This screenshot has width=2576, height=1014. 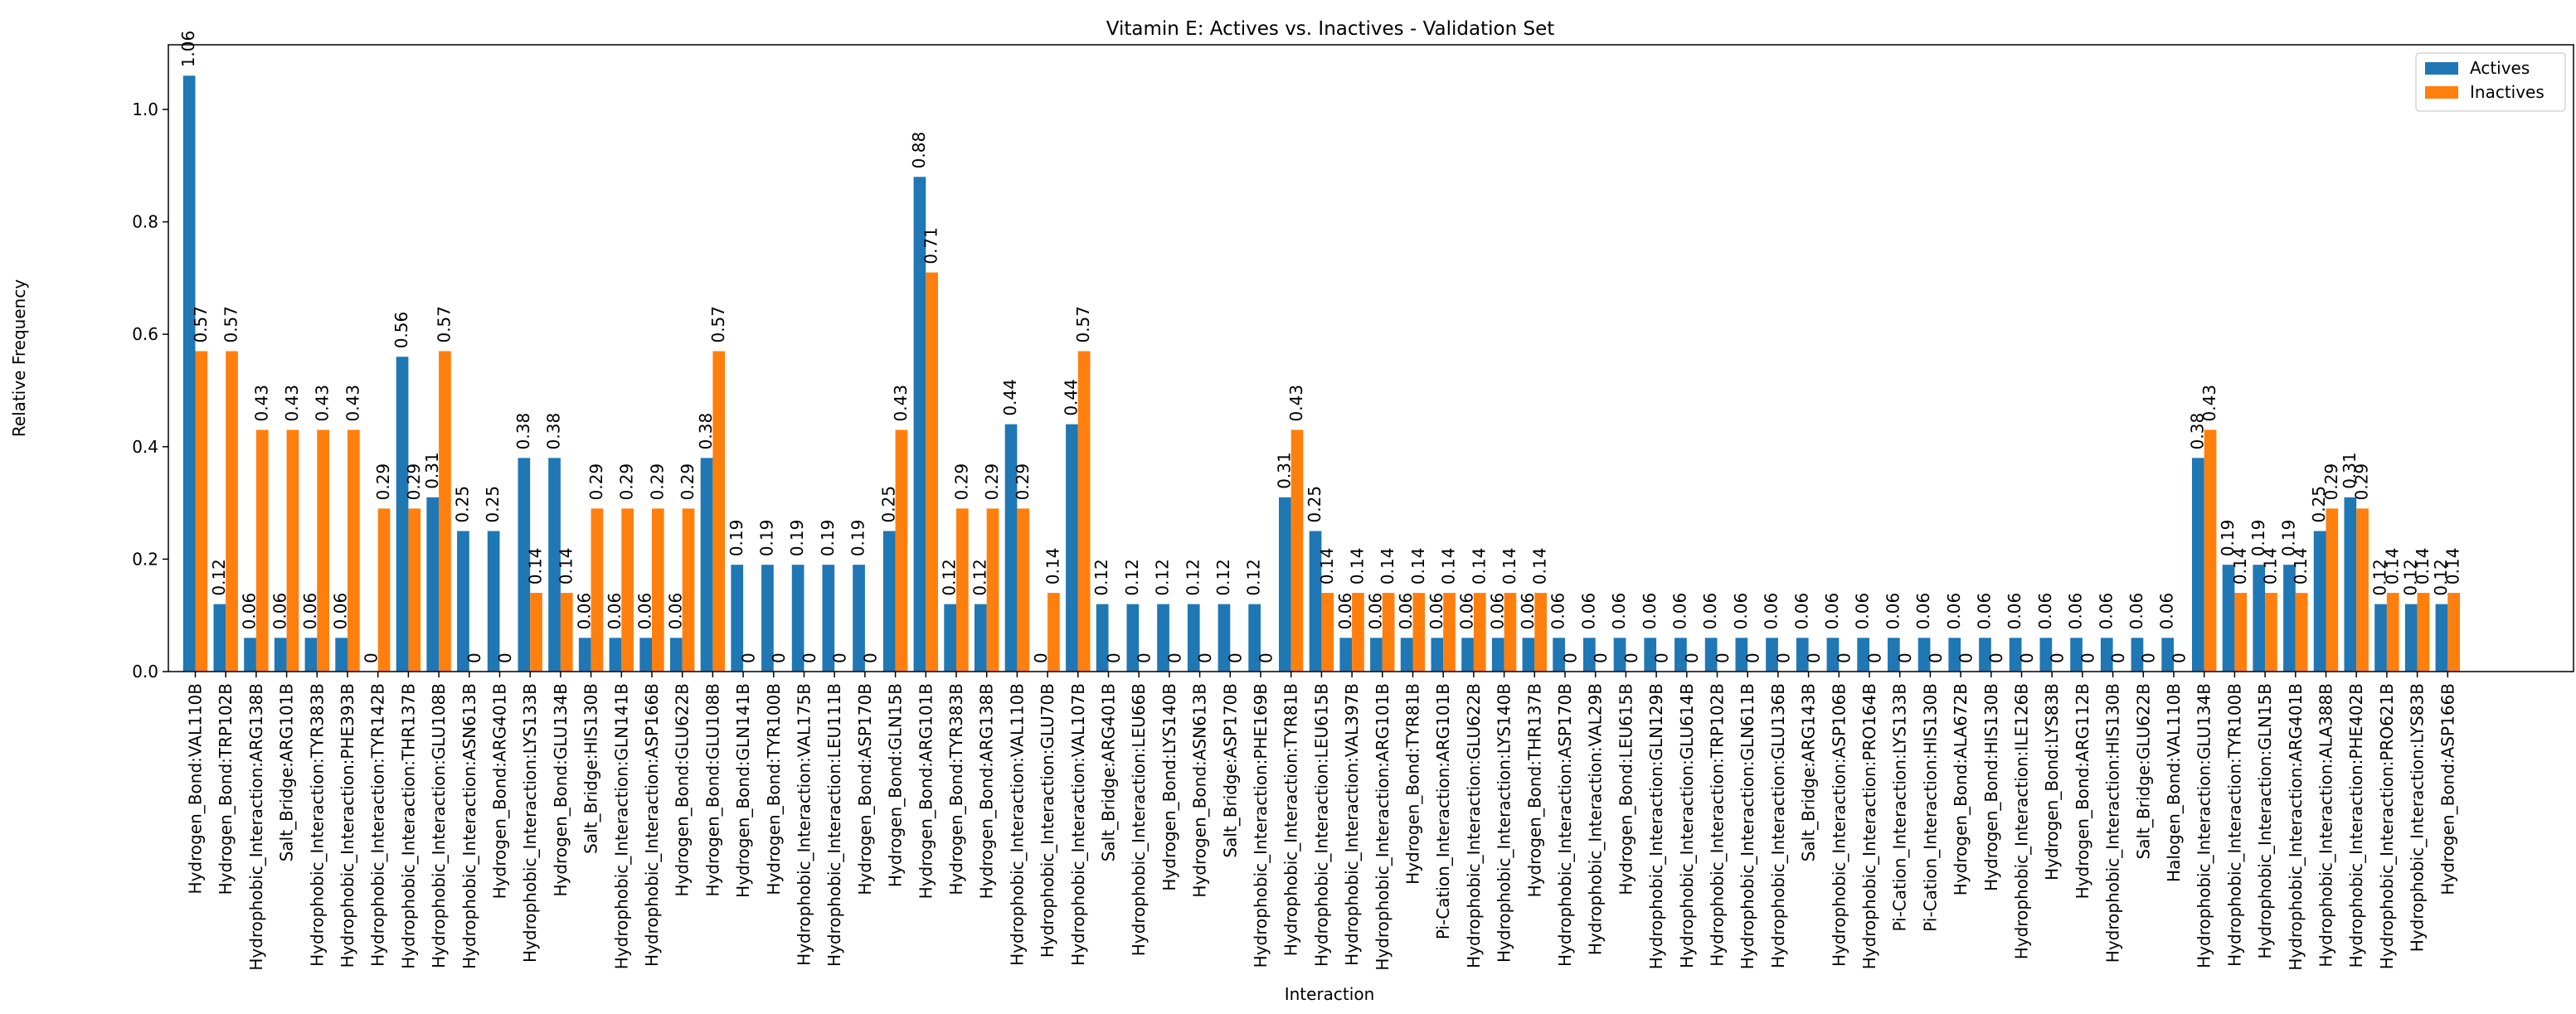 What do you see at coordinates (347, 826) in the screenshot?
I see `x-tick-label: Hydrophobic_Interaction:PHE393B` at bounding box center [347, 826].